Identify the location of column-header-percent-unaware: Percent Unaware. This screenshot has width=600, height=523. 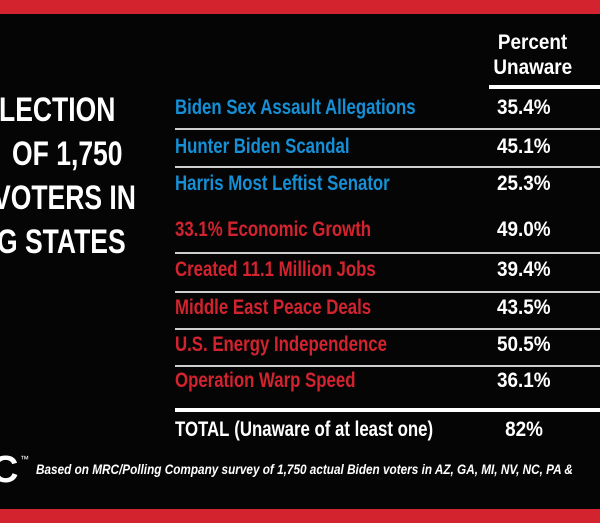
(533, 55).